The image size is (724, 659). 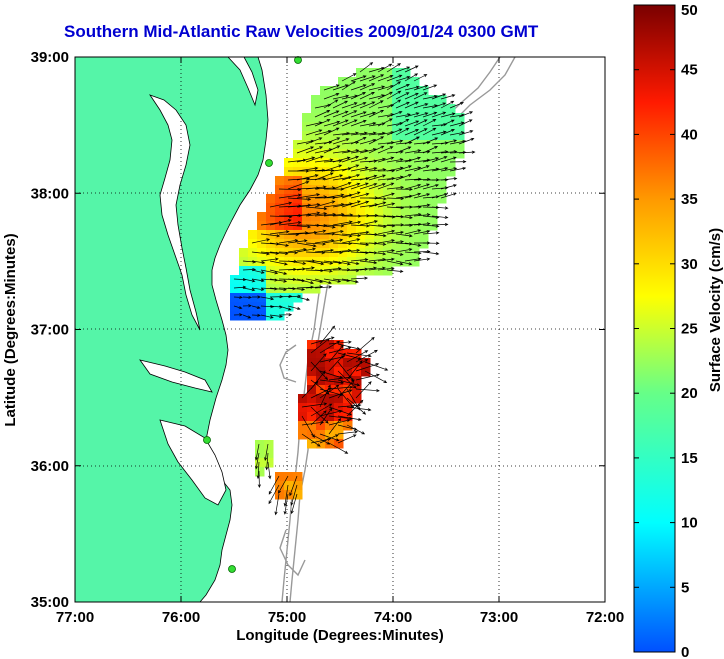 I want to click on colorbar, so click(x=654, y=328).